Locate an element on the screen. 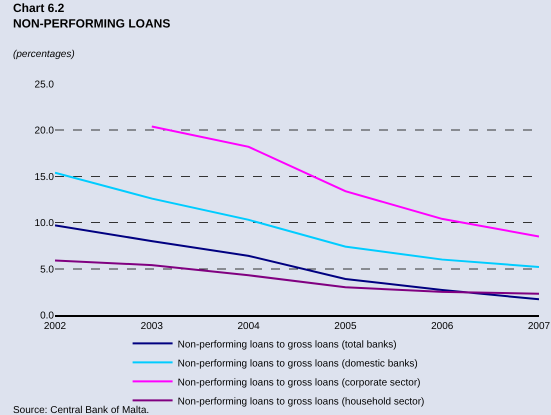 The width and height of the screenshot is (551, 415). y-tick-label: 15.0 is located at coordinates (44, 177).